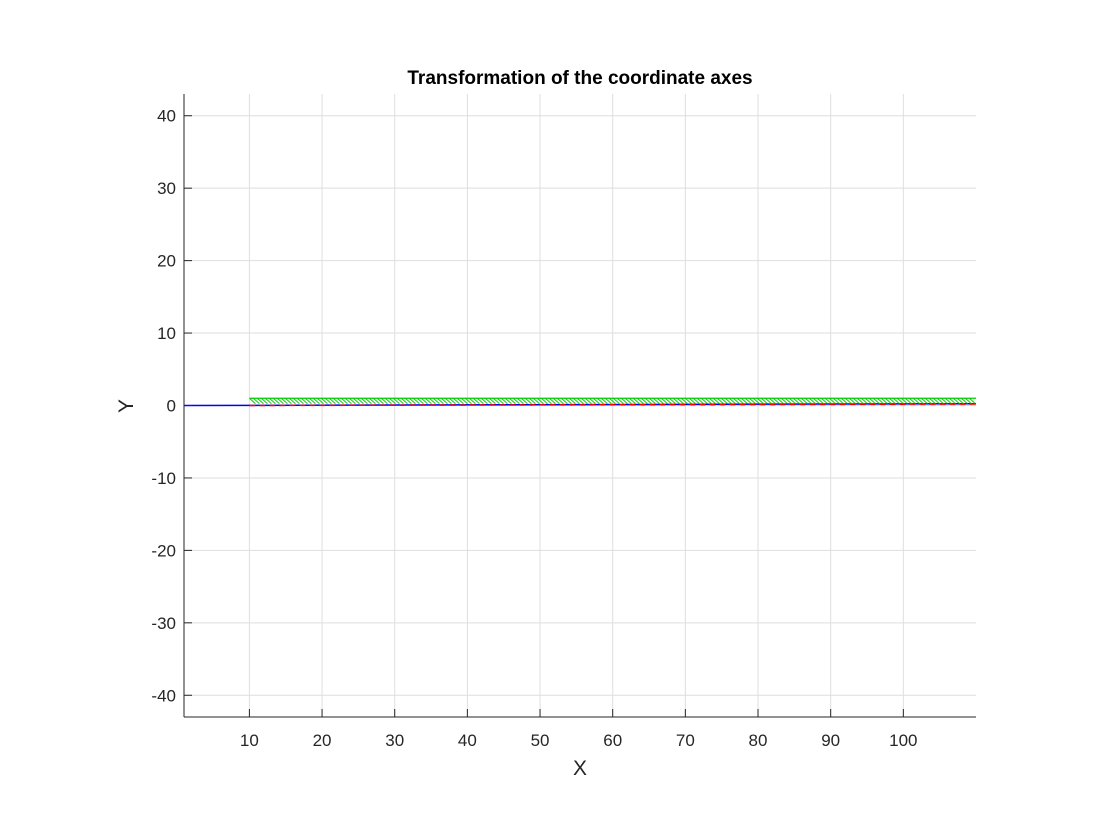  Describe the element at coordinates (166, 116) in the screenshot. I see `y-tick-label: 40` at that location.